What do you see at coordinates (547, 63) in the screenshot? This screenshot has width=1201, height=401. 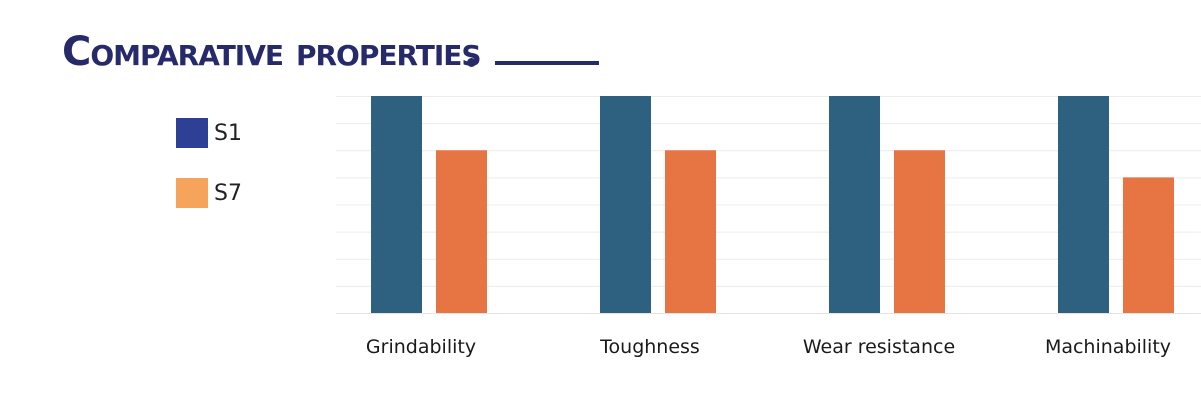 I see `title-underline-decoration` at bounding box center [547, 63].